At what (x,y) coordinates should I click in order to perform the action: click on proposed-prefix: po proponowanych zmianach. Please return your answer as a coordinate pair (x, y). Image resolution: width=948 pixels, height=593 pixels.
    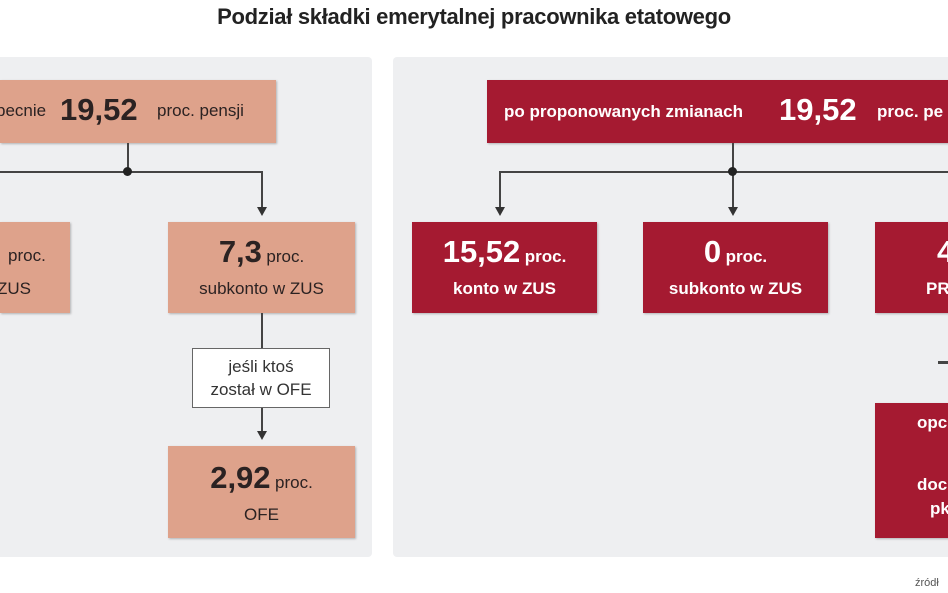
    Looking at the image, I should click on (623, 111).